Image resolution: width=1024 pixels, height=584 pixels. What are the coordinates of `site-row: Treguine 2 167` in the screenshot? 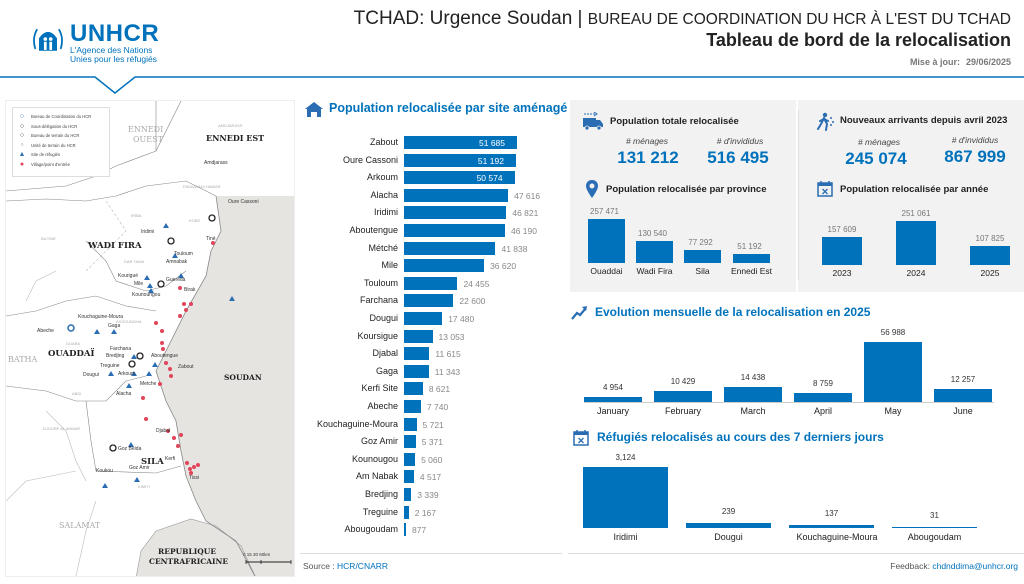 It's located at (431, 512).